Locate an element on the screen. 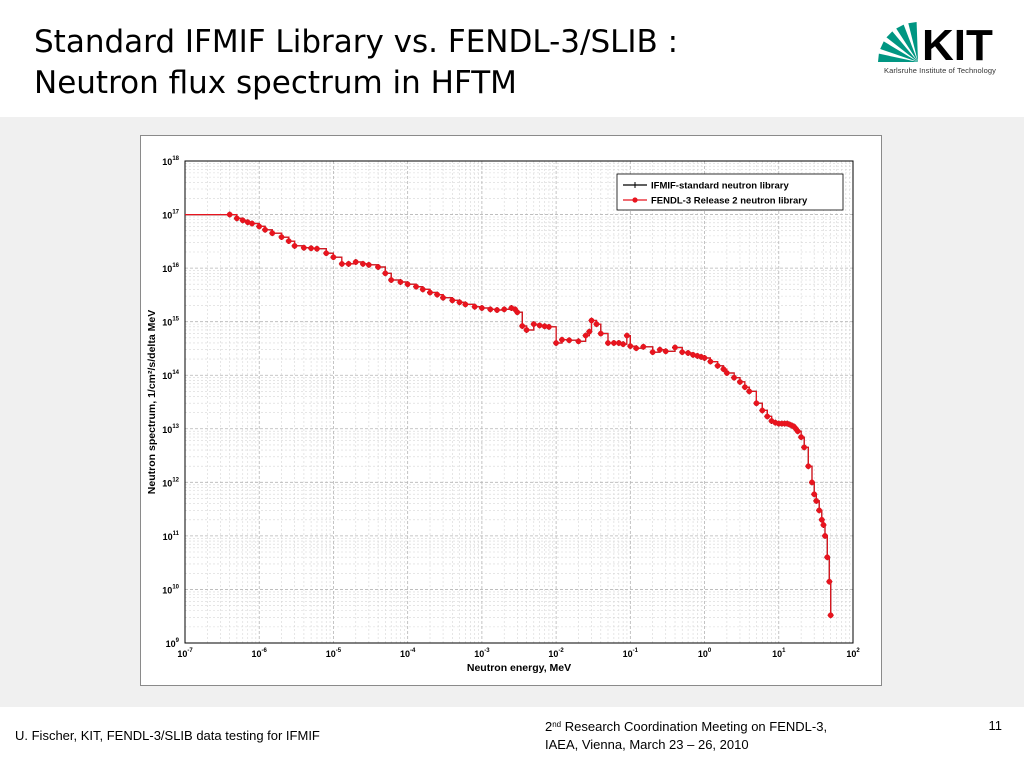 The width and height of the screenshot is (1024, 768). footer-meeting-line2: IAEA, Vienna, March 23 – 26, 2010 is located at coordinates (647, 744).